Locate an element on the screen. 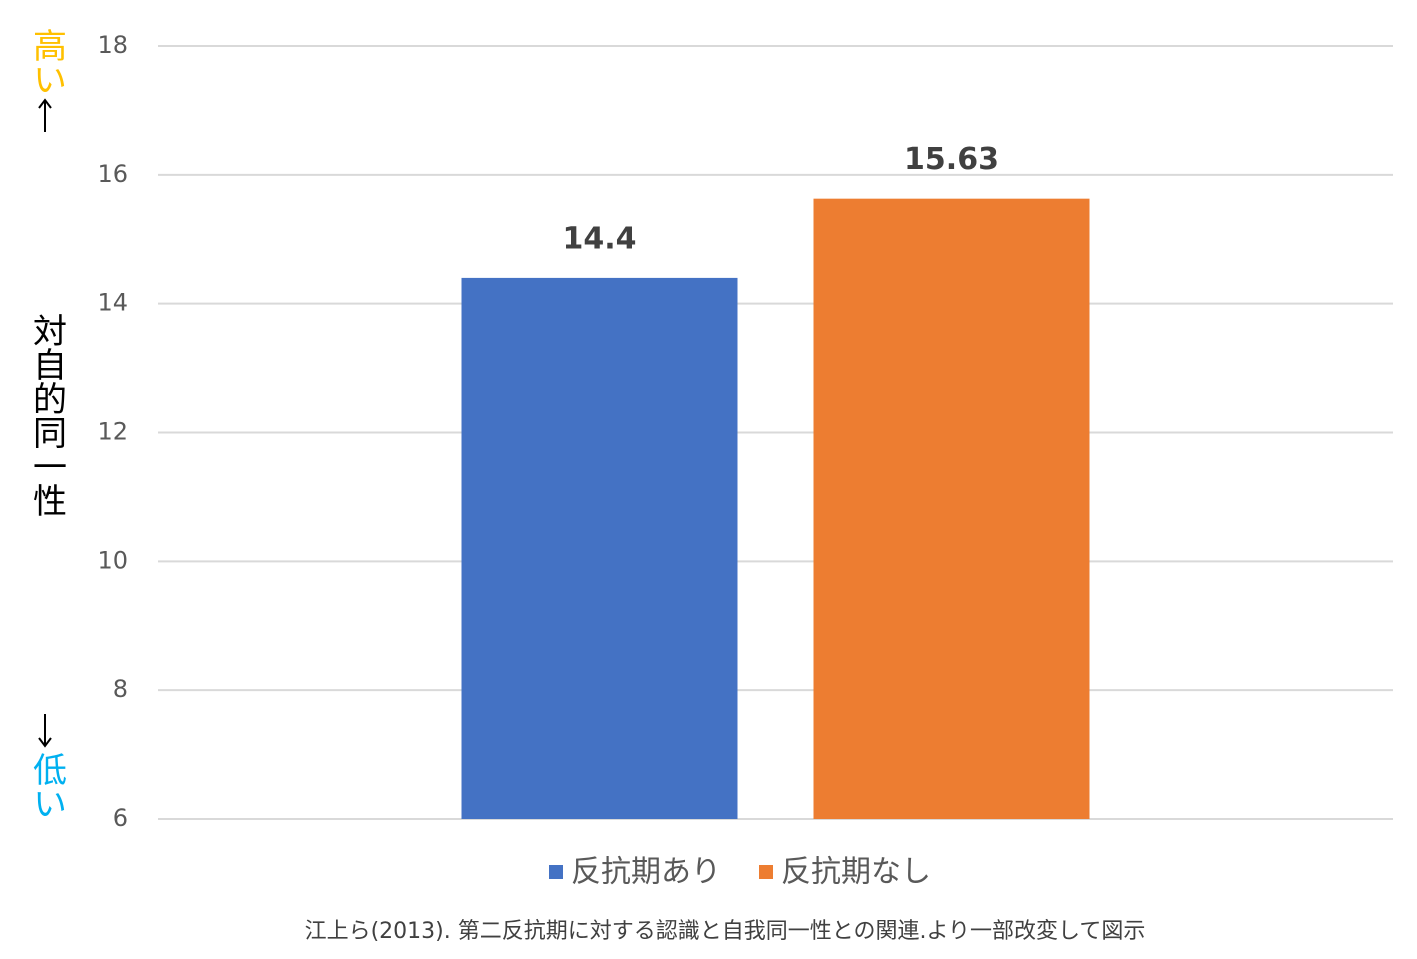  y-tick-label: 6 is located at coordinates (120, 818).